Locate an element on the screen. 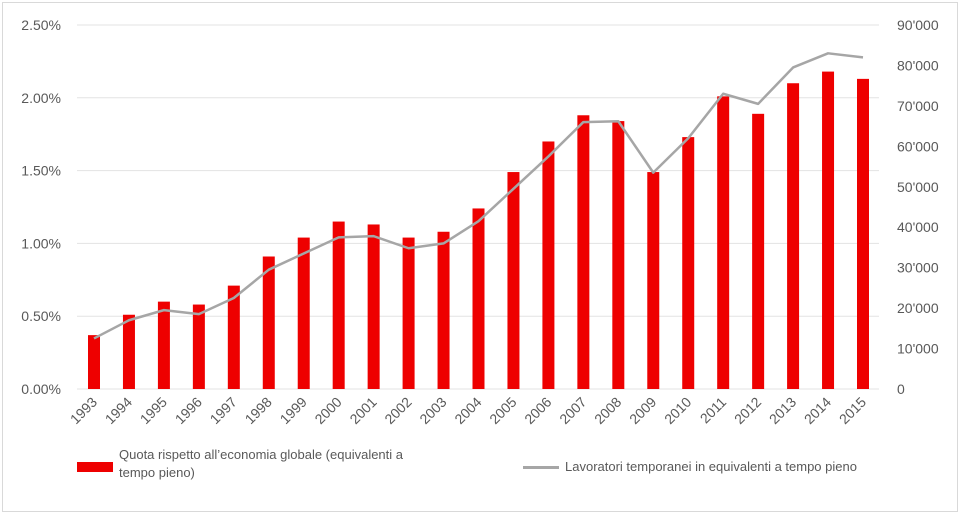 This screenshot has height=516, width=960. x-axis-tick: 1997 is located at coordinates (223, 410).